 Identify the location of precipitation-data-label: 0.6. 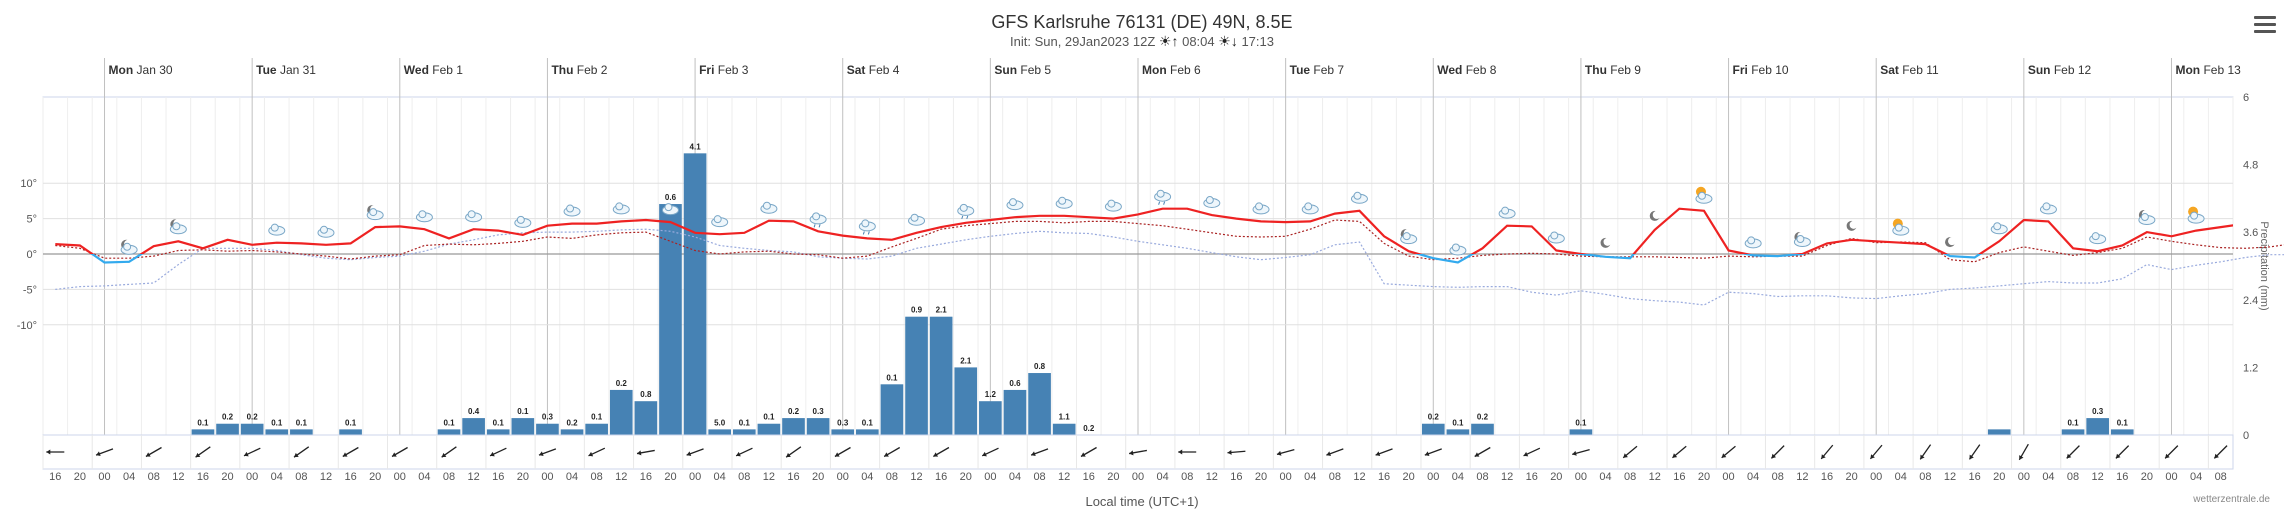
(1015, 383).